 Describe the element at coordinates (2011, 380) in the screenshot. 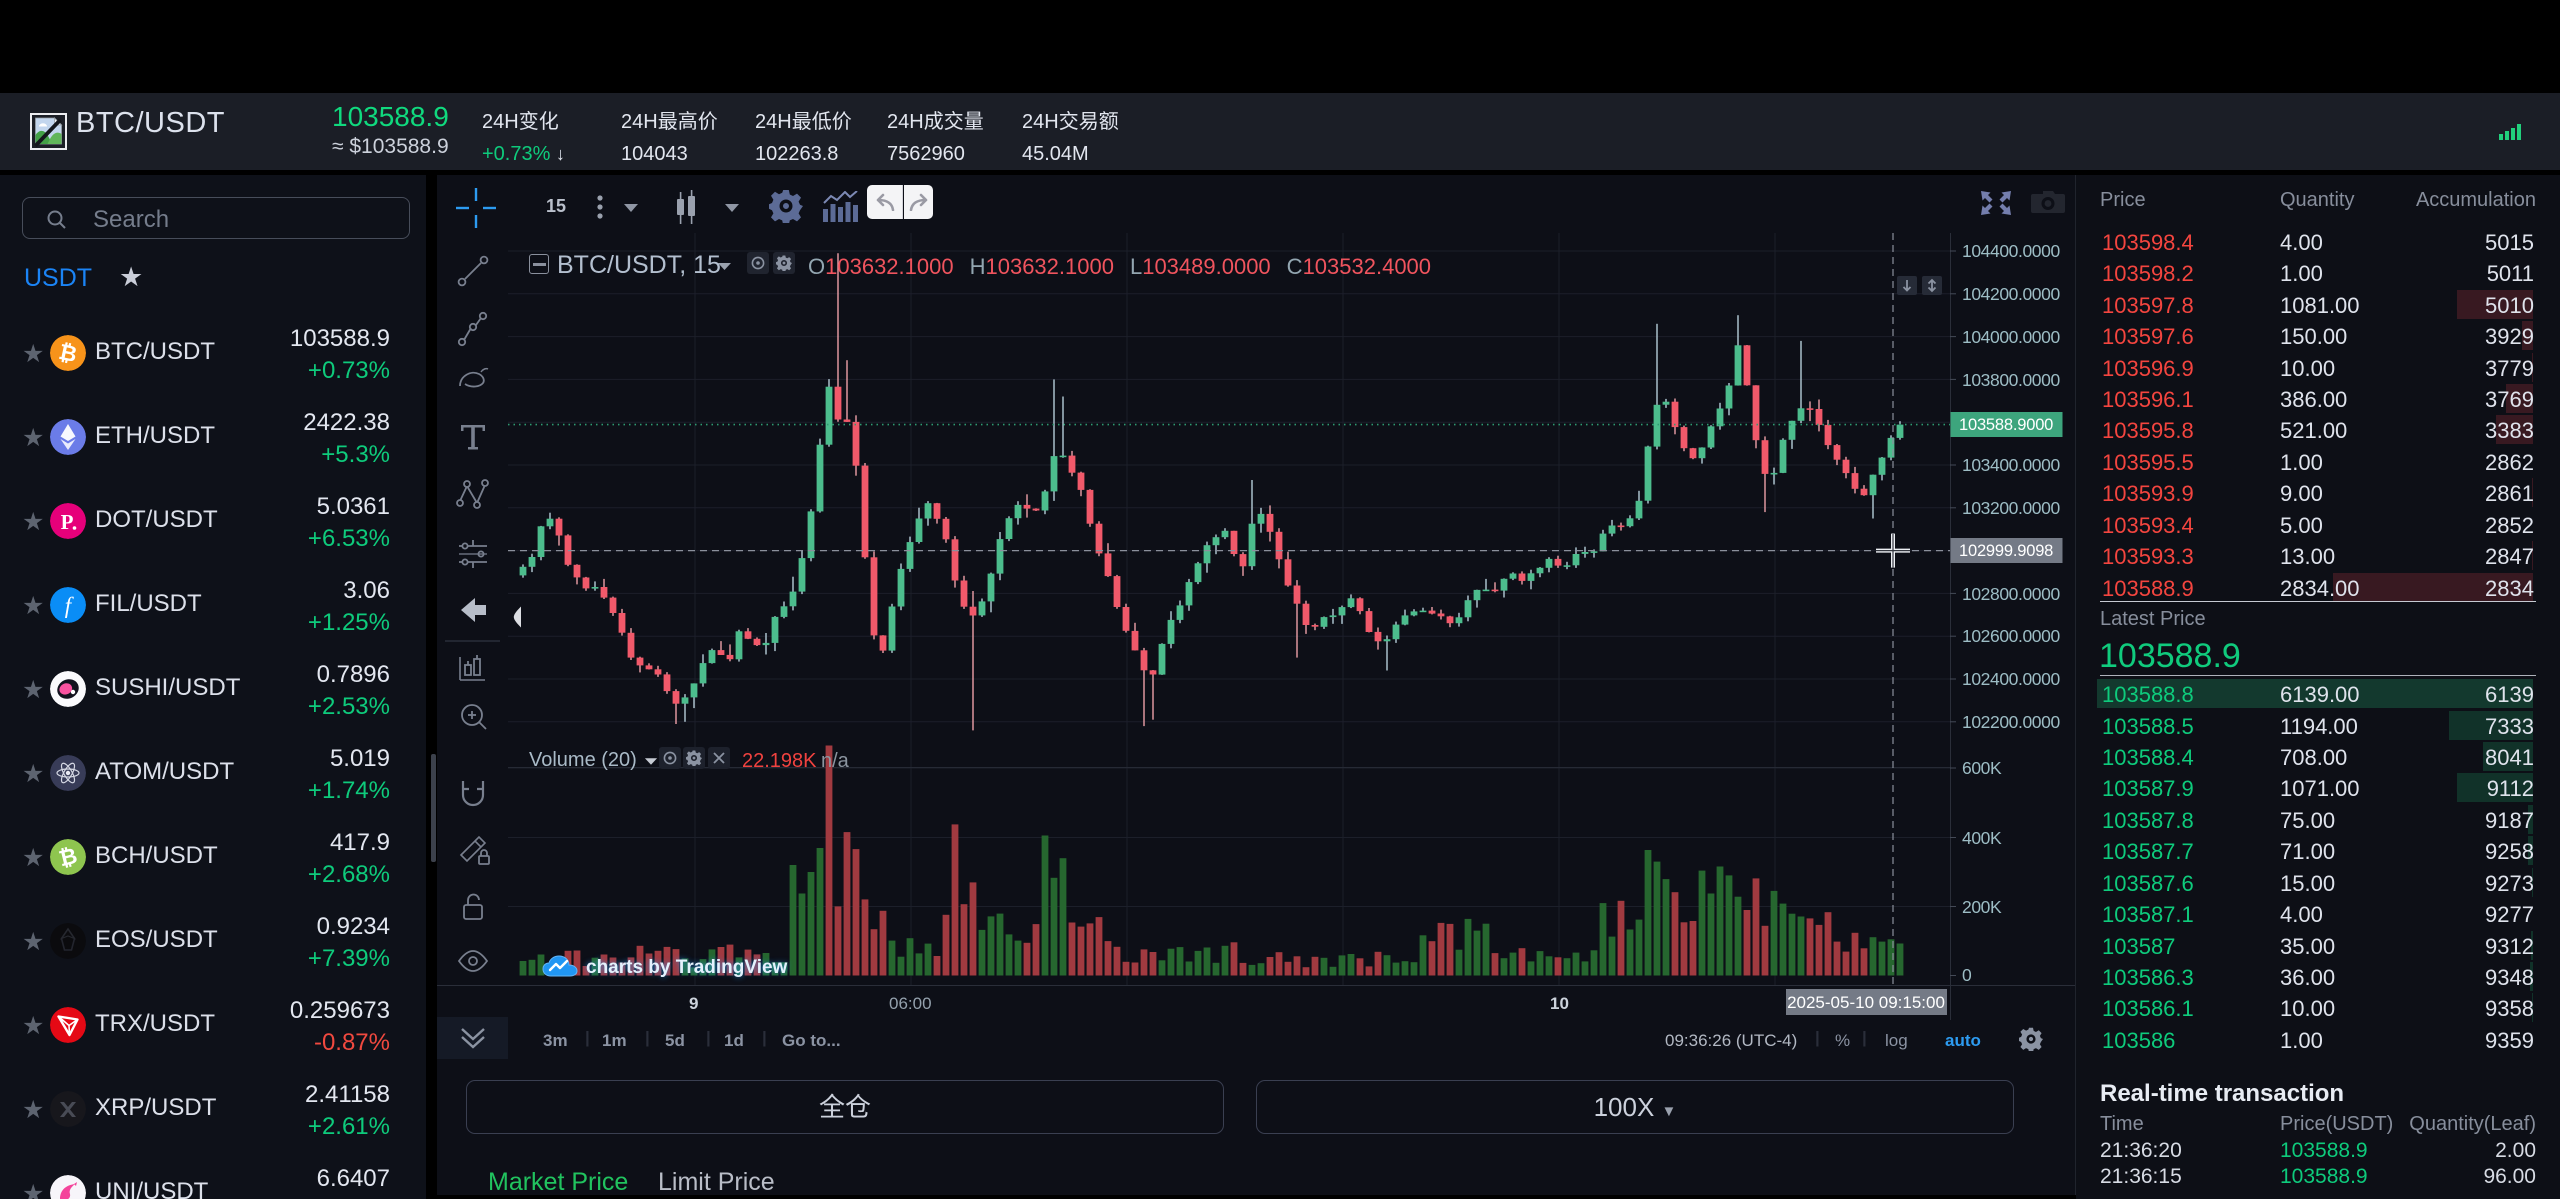

I see `svg-text: 103800.0000` at that location.